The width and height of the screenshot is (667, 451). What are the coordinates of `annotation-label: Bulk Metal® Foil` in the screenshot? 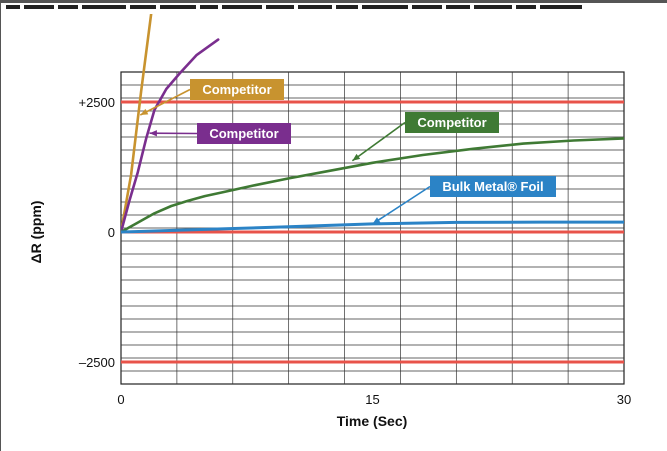 It's located at (492, 186).